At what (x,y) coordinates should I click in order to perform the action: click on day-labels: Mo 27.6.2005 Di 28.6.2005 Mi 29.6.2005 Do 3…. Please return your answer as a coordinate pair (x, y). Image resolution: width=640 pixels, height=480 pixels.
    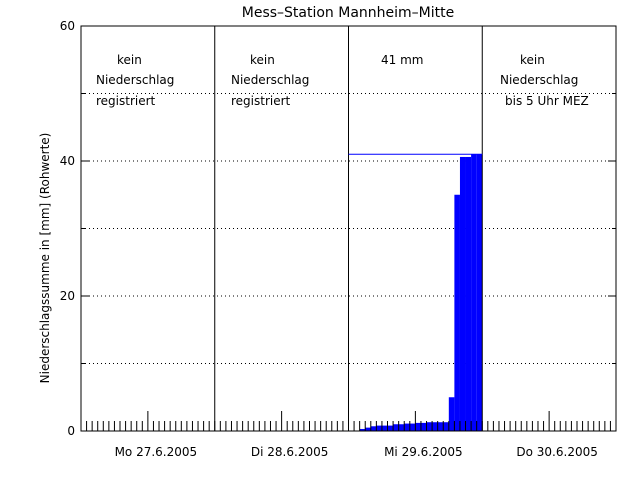
    Looking at the image, I should click on (356, 452).